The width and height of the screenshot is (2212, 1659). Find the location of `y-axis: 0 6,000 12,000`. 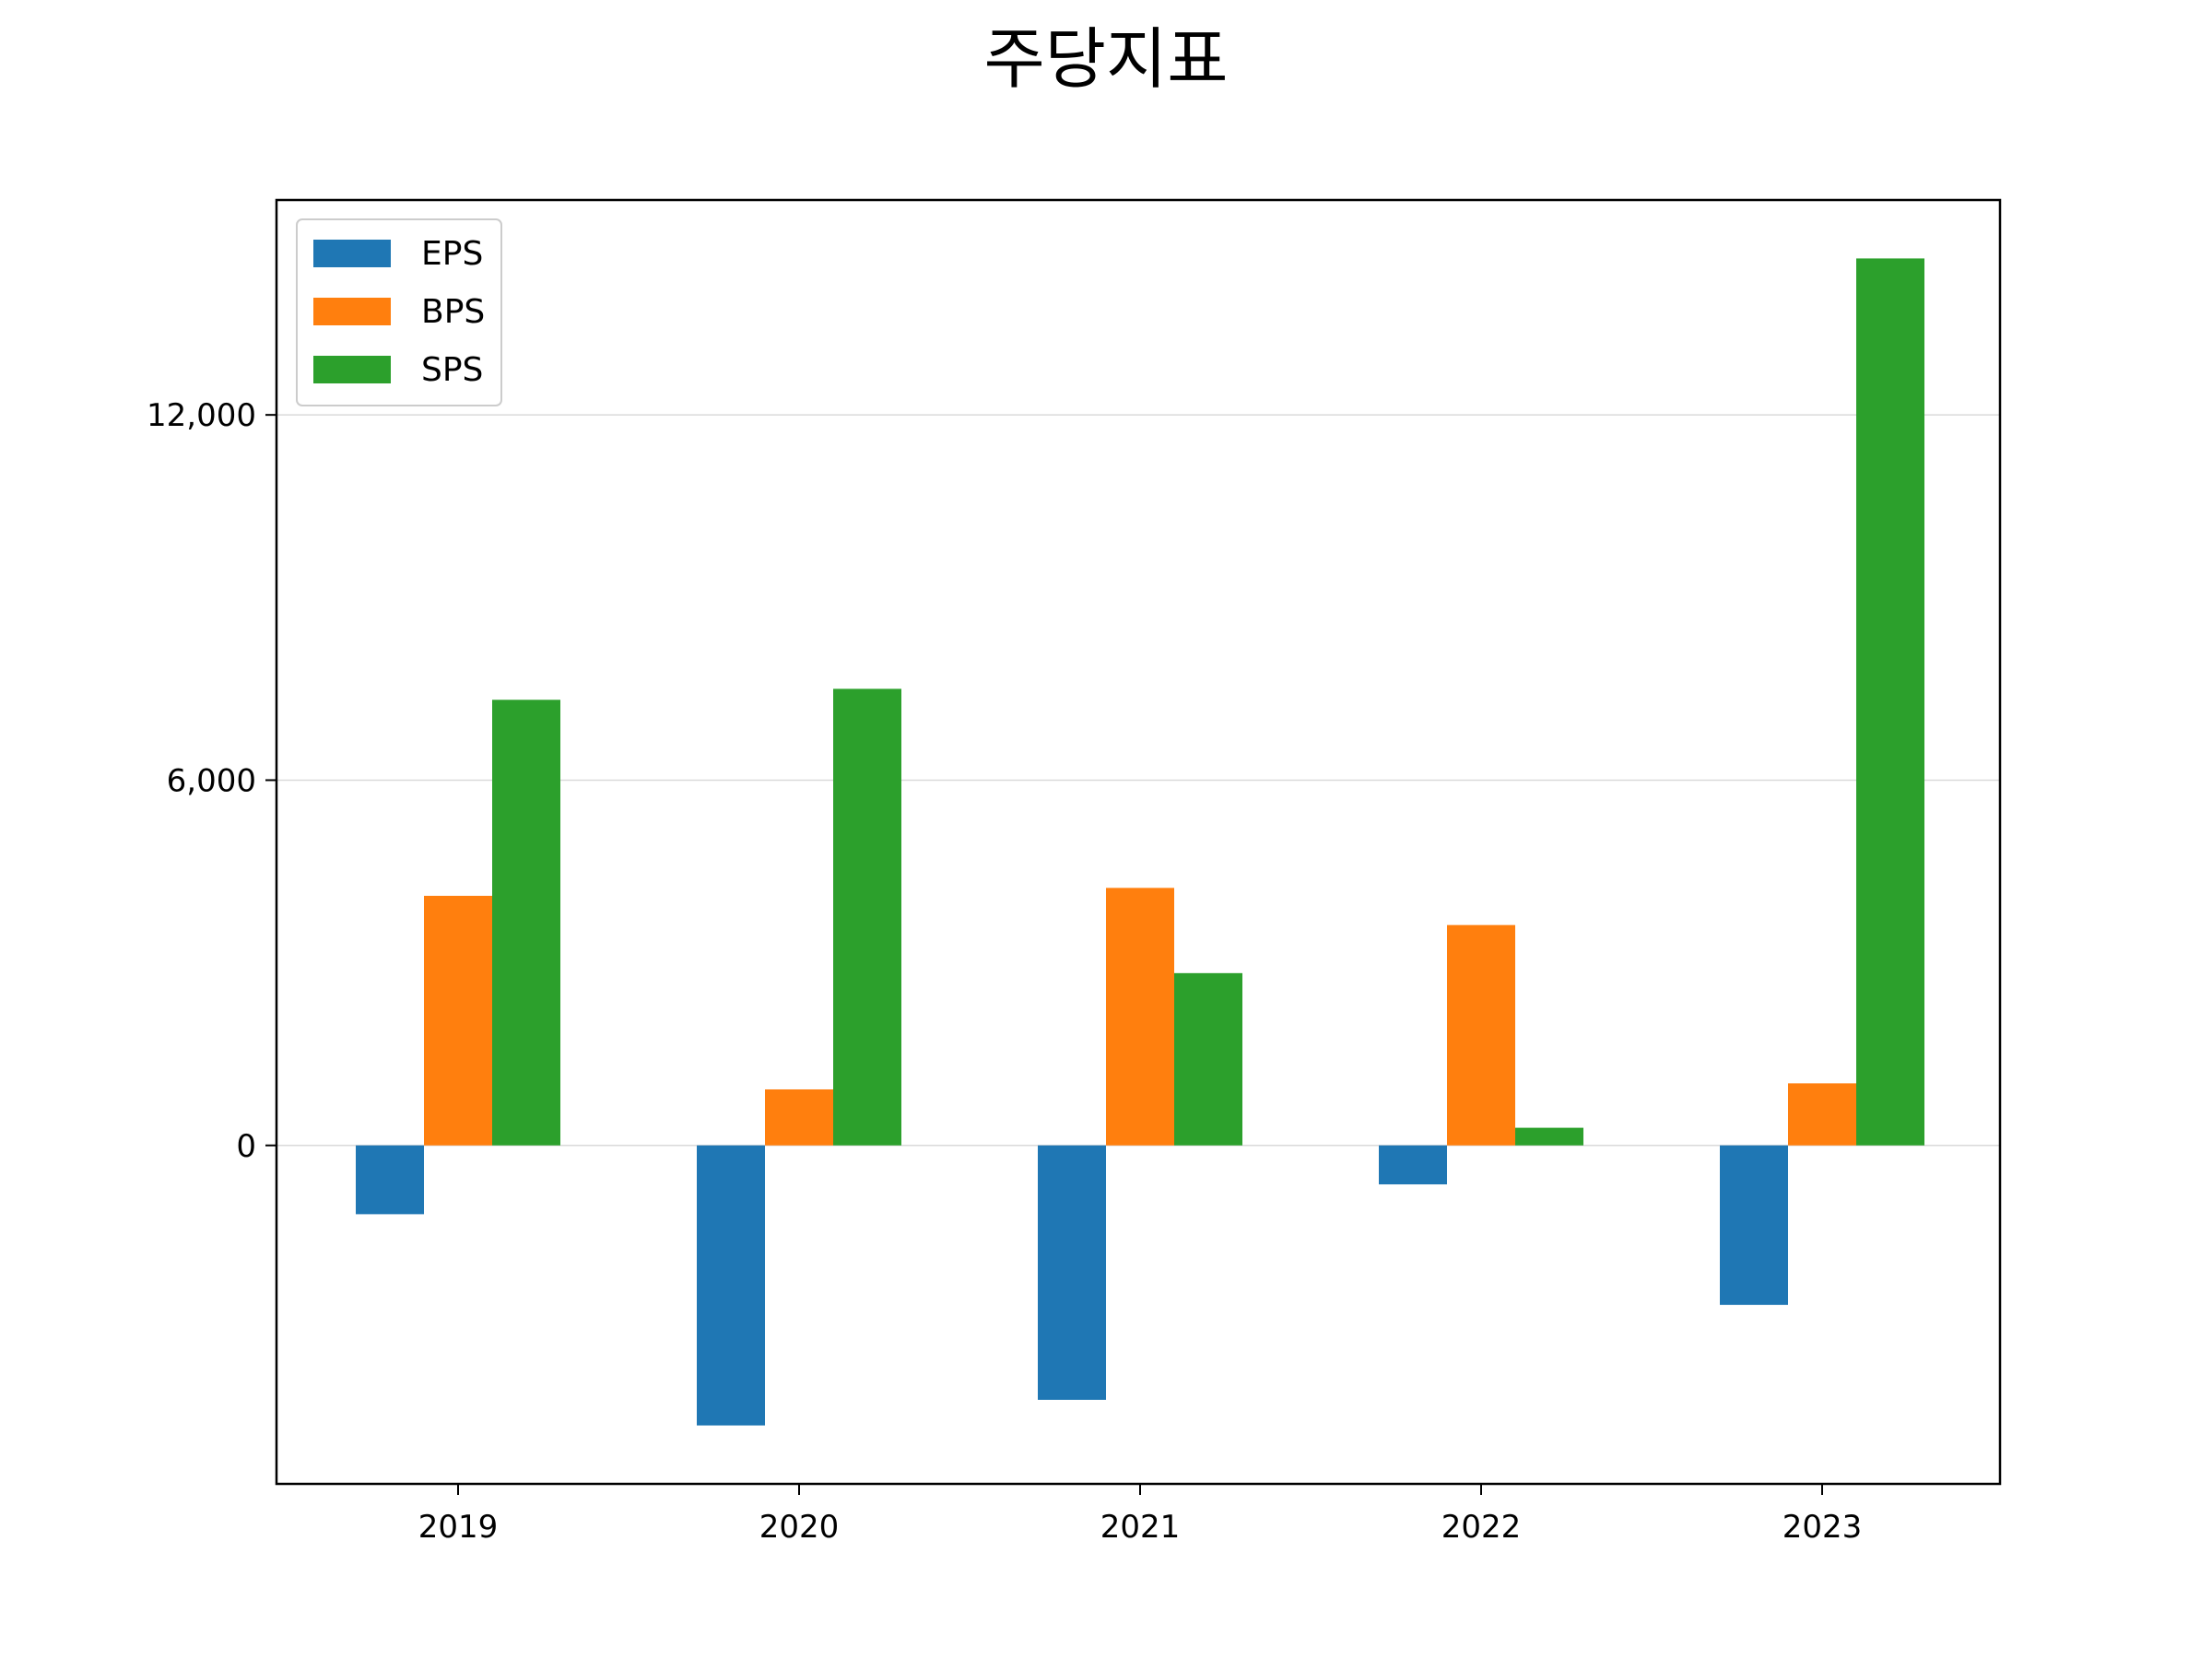

y-axis: 0 6,000 12,000 is located at coordinates (211, 781).